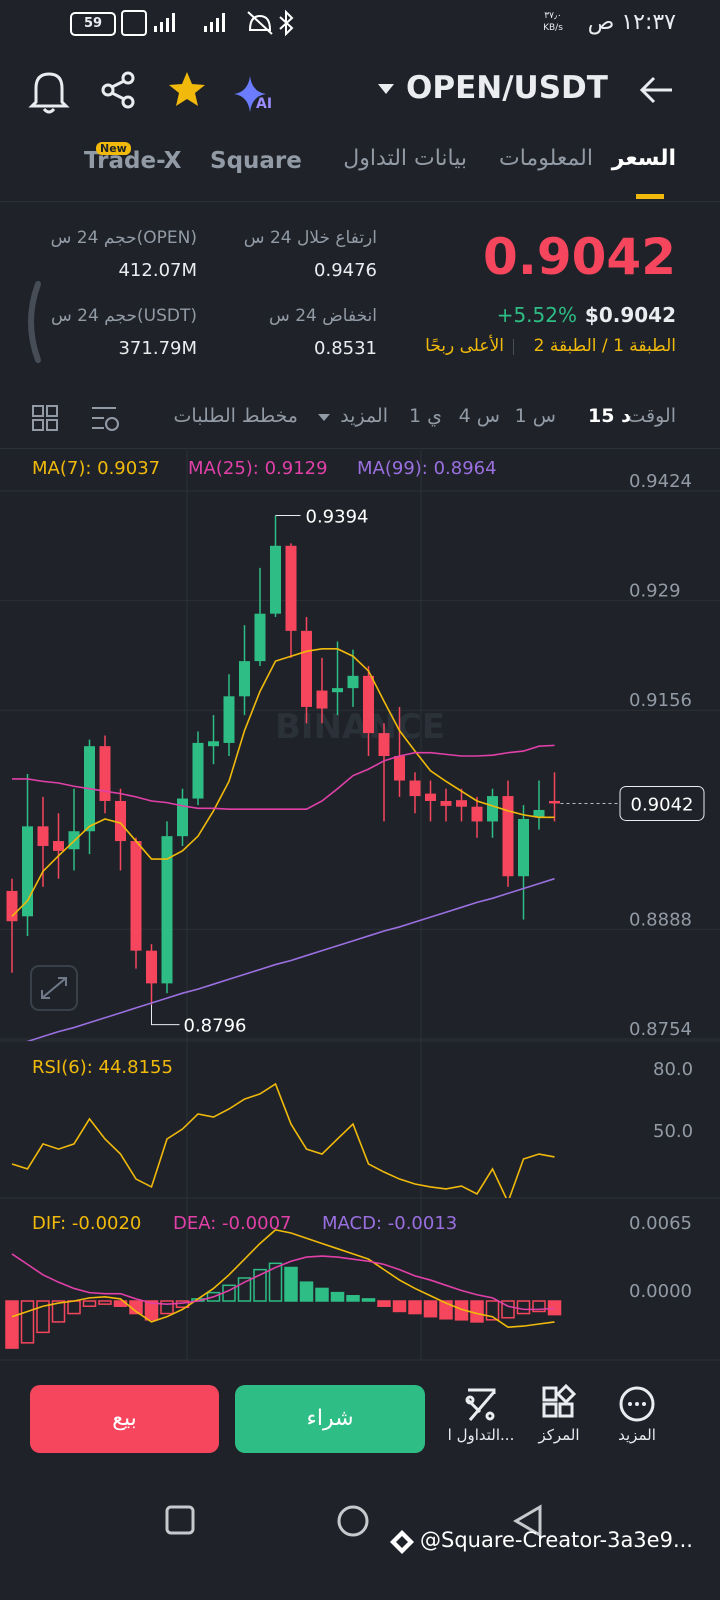 This screenshot has width=720, height=1600. Describe the element at coordinates (560, 1403) in the screenshot. I see `action-icons` at that location.